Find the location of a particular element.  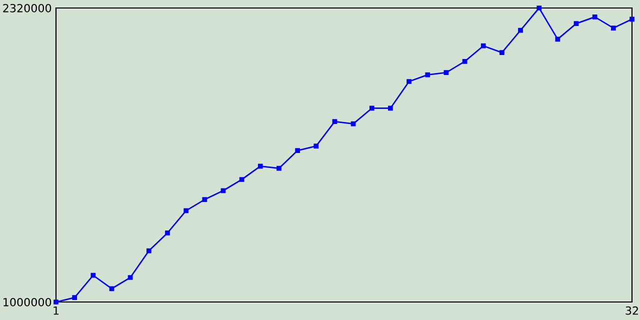

x-tick-label: 32 is located at coordinates (632, 310).